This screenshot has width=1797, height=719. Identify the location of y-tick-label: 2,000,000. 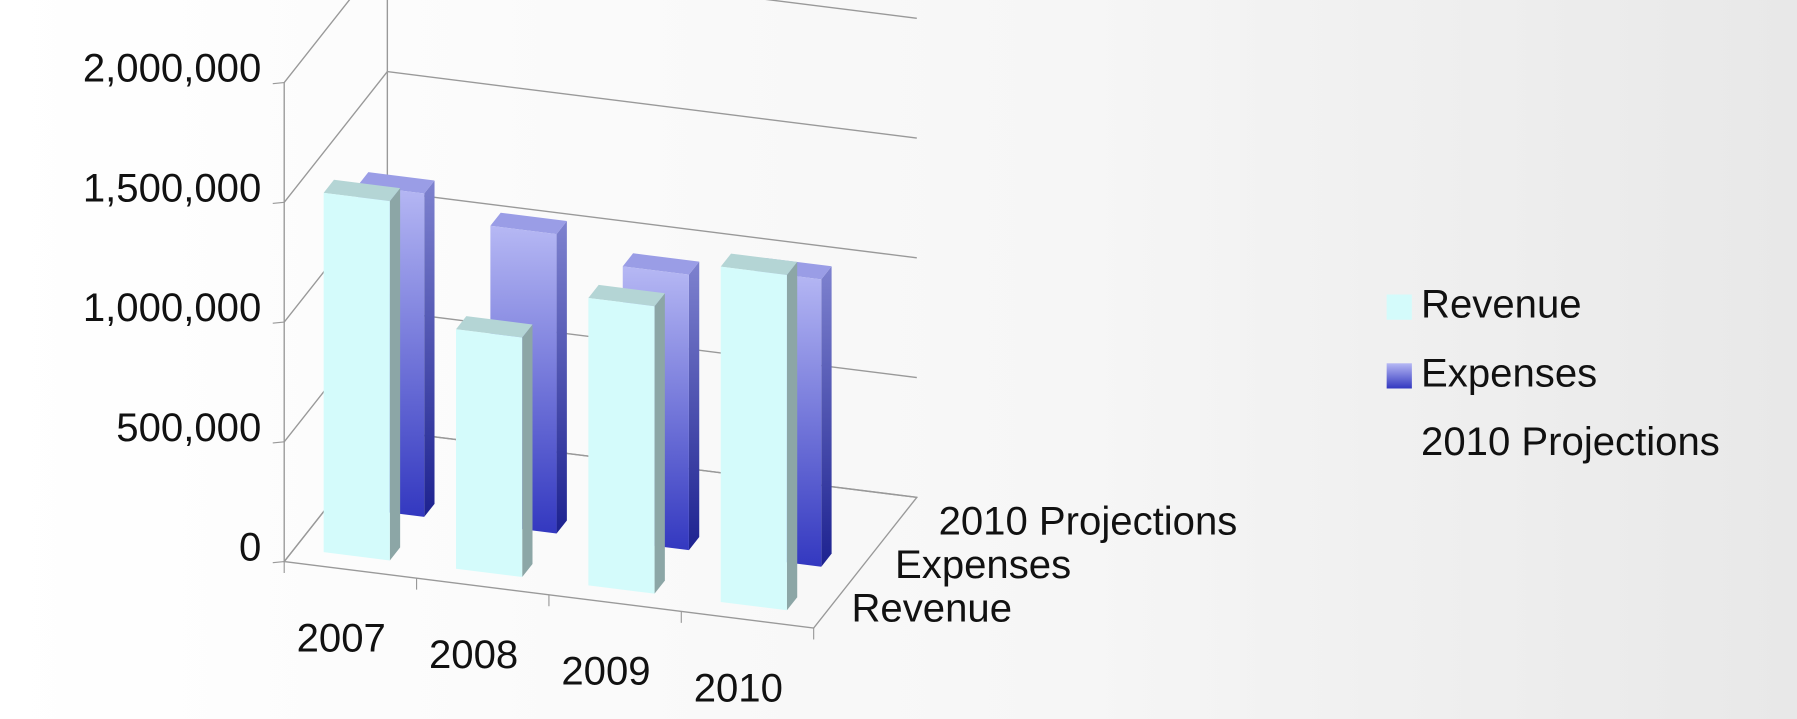
(172, 69).